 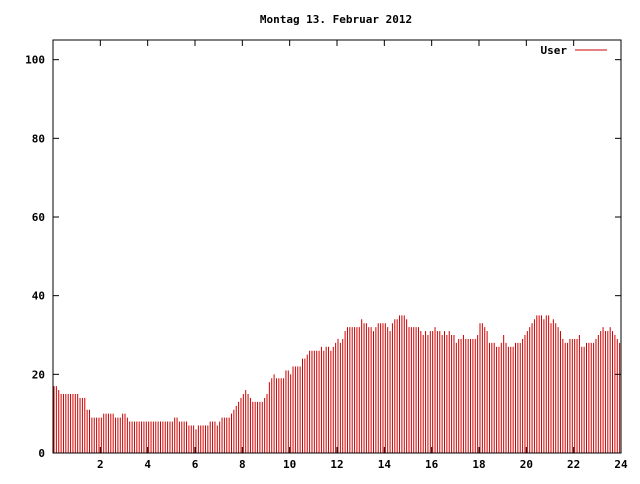 I want to click on y-tick-label: 40, so click(x=38, y=296).